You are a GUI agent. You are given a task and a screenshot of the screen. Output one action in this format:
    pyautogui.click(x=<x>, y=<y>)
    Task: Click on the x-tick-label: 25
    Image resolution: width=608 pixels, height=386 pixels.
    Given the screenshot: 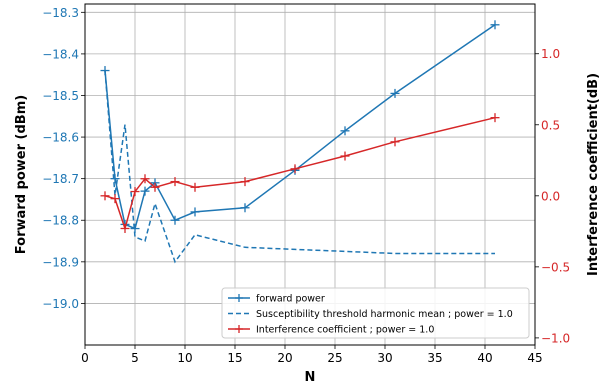 What is the action you would take?
    pyautogui.click(x=334, y=358)
    